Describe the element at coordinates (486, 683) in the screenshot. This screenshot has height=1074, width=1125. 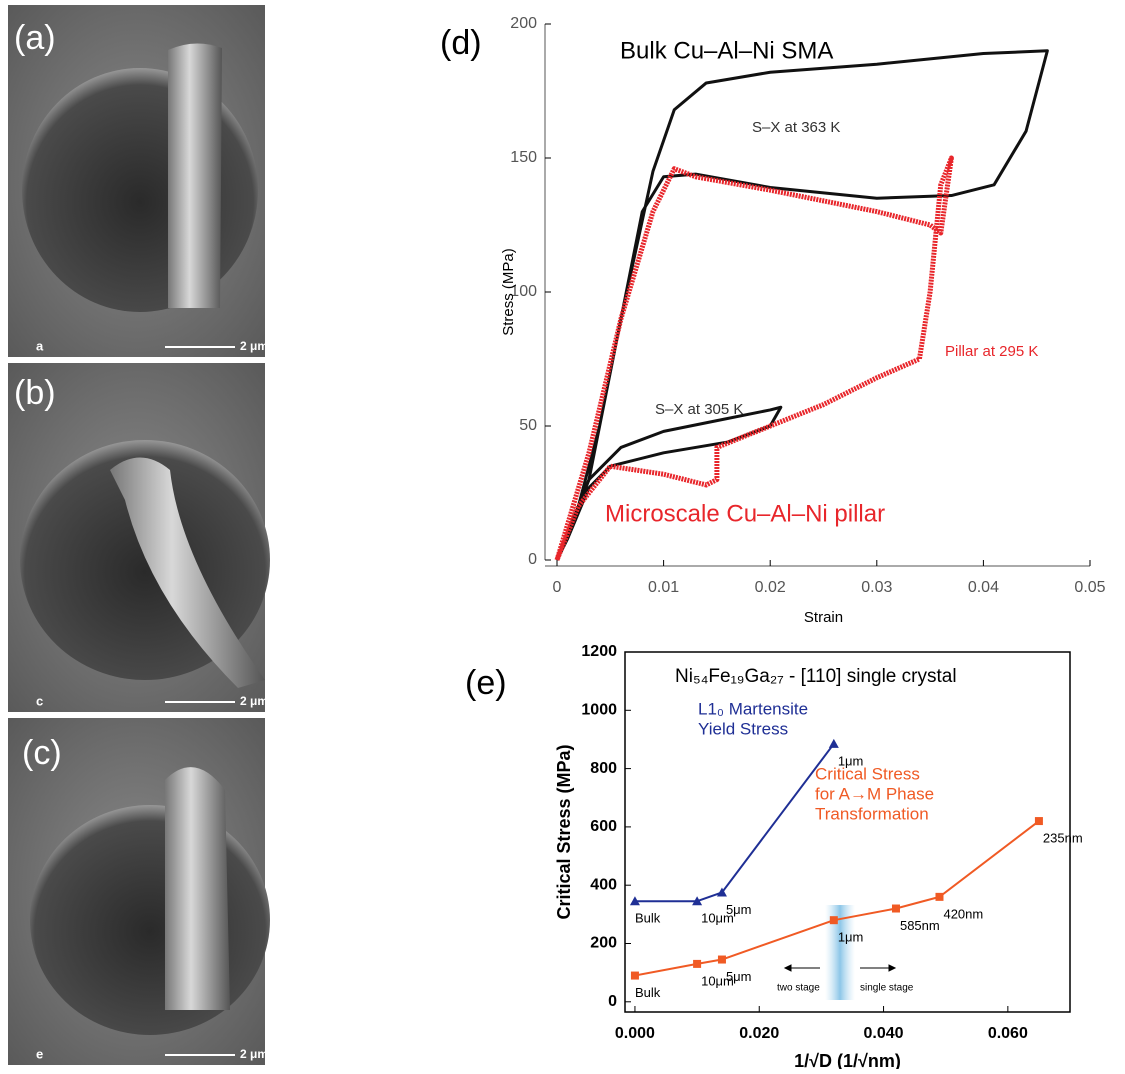
I see `panel-label: (e)` at that location.